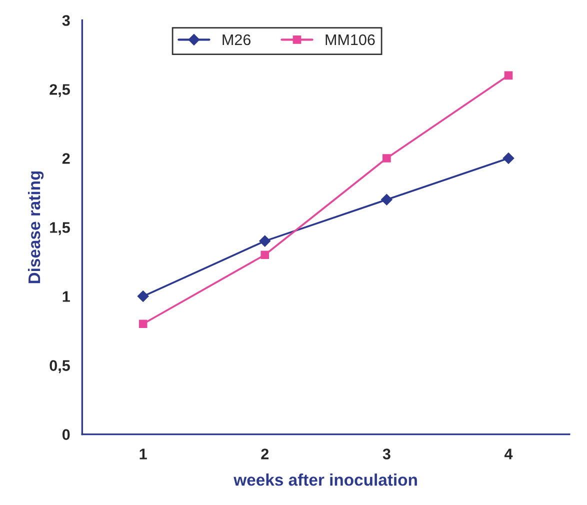 This screenshot has width=587, height=505. I want to click on x-tick-label: 1, so click(143, 454).